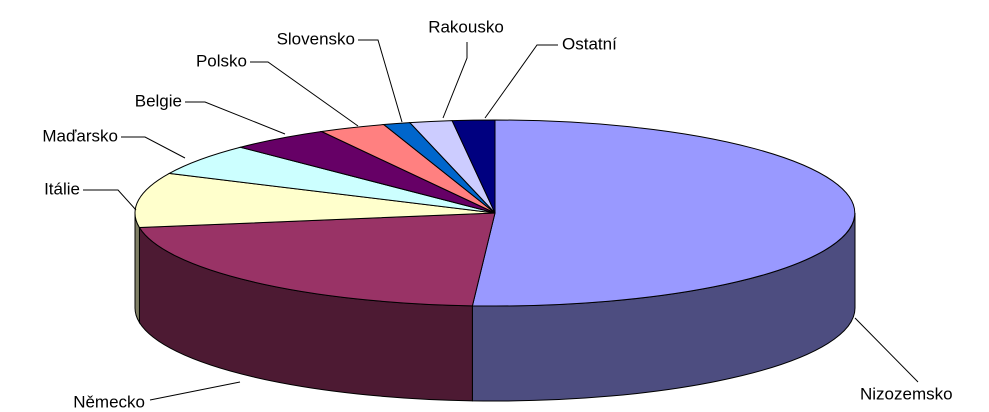 The image size is (989, 412). Describe the element at coordinates (466, 26) in the screenshot. I see `slice-label: Rakousko` at that location.